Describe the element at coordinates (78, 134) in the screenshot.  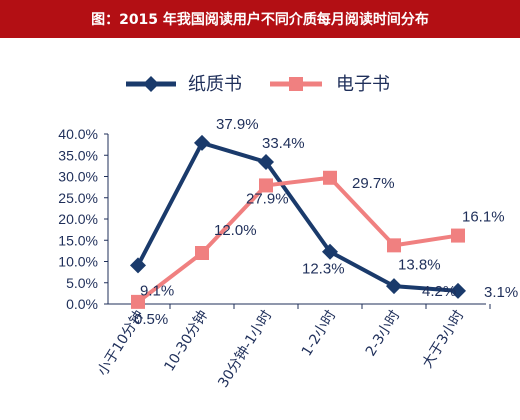
I see `y-tick-label: 40.0%` at that location.